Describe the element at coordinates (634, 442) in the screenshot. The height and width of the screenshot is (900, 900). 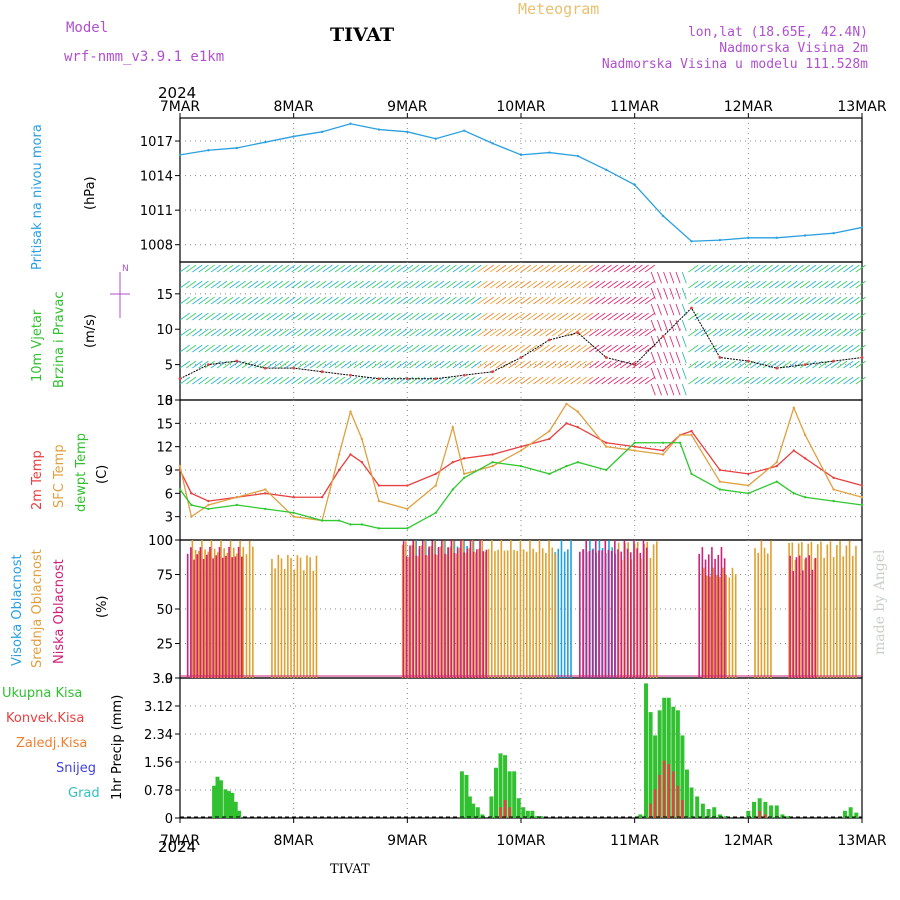
I see `temp-dewpt-line-point` at that location.